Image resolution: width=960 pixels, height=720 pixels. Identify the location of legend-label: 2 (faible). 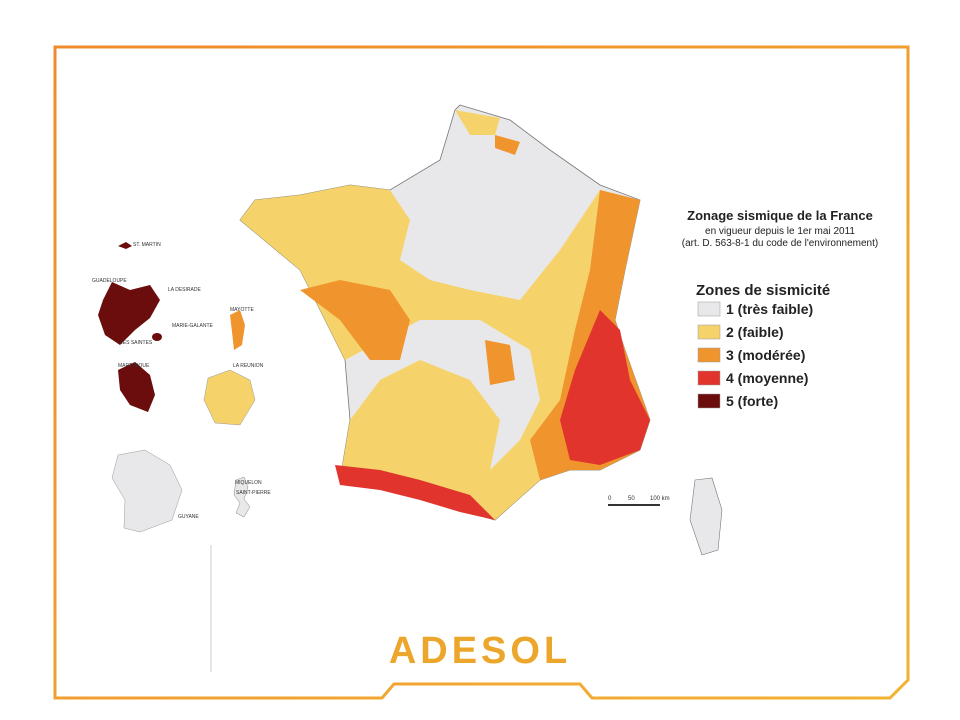
(755, 332).